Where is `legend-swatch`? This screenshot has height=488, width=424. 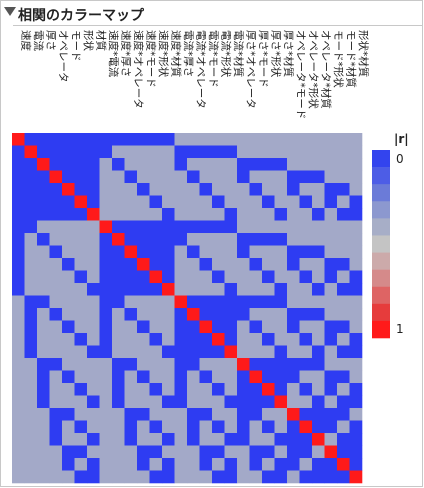 legend-swatch is located at coordinates (381, 278).